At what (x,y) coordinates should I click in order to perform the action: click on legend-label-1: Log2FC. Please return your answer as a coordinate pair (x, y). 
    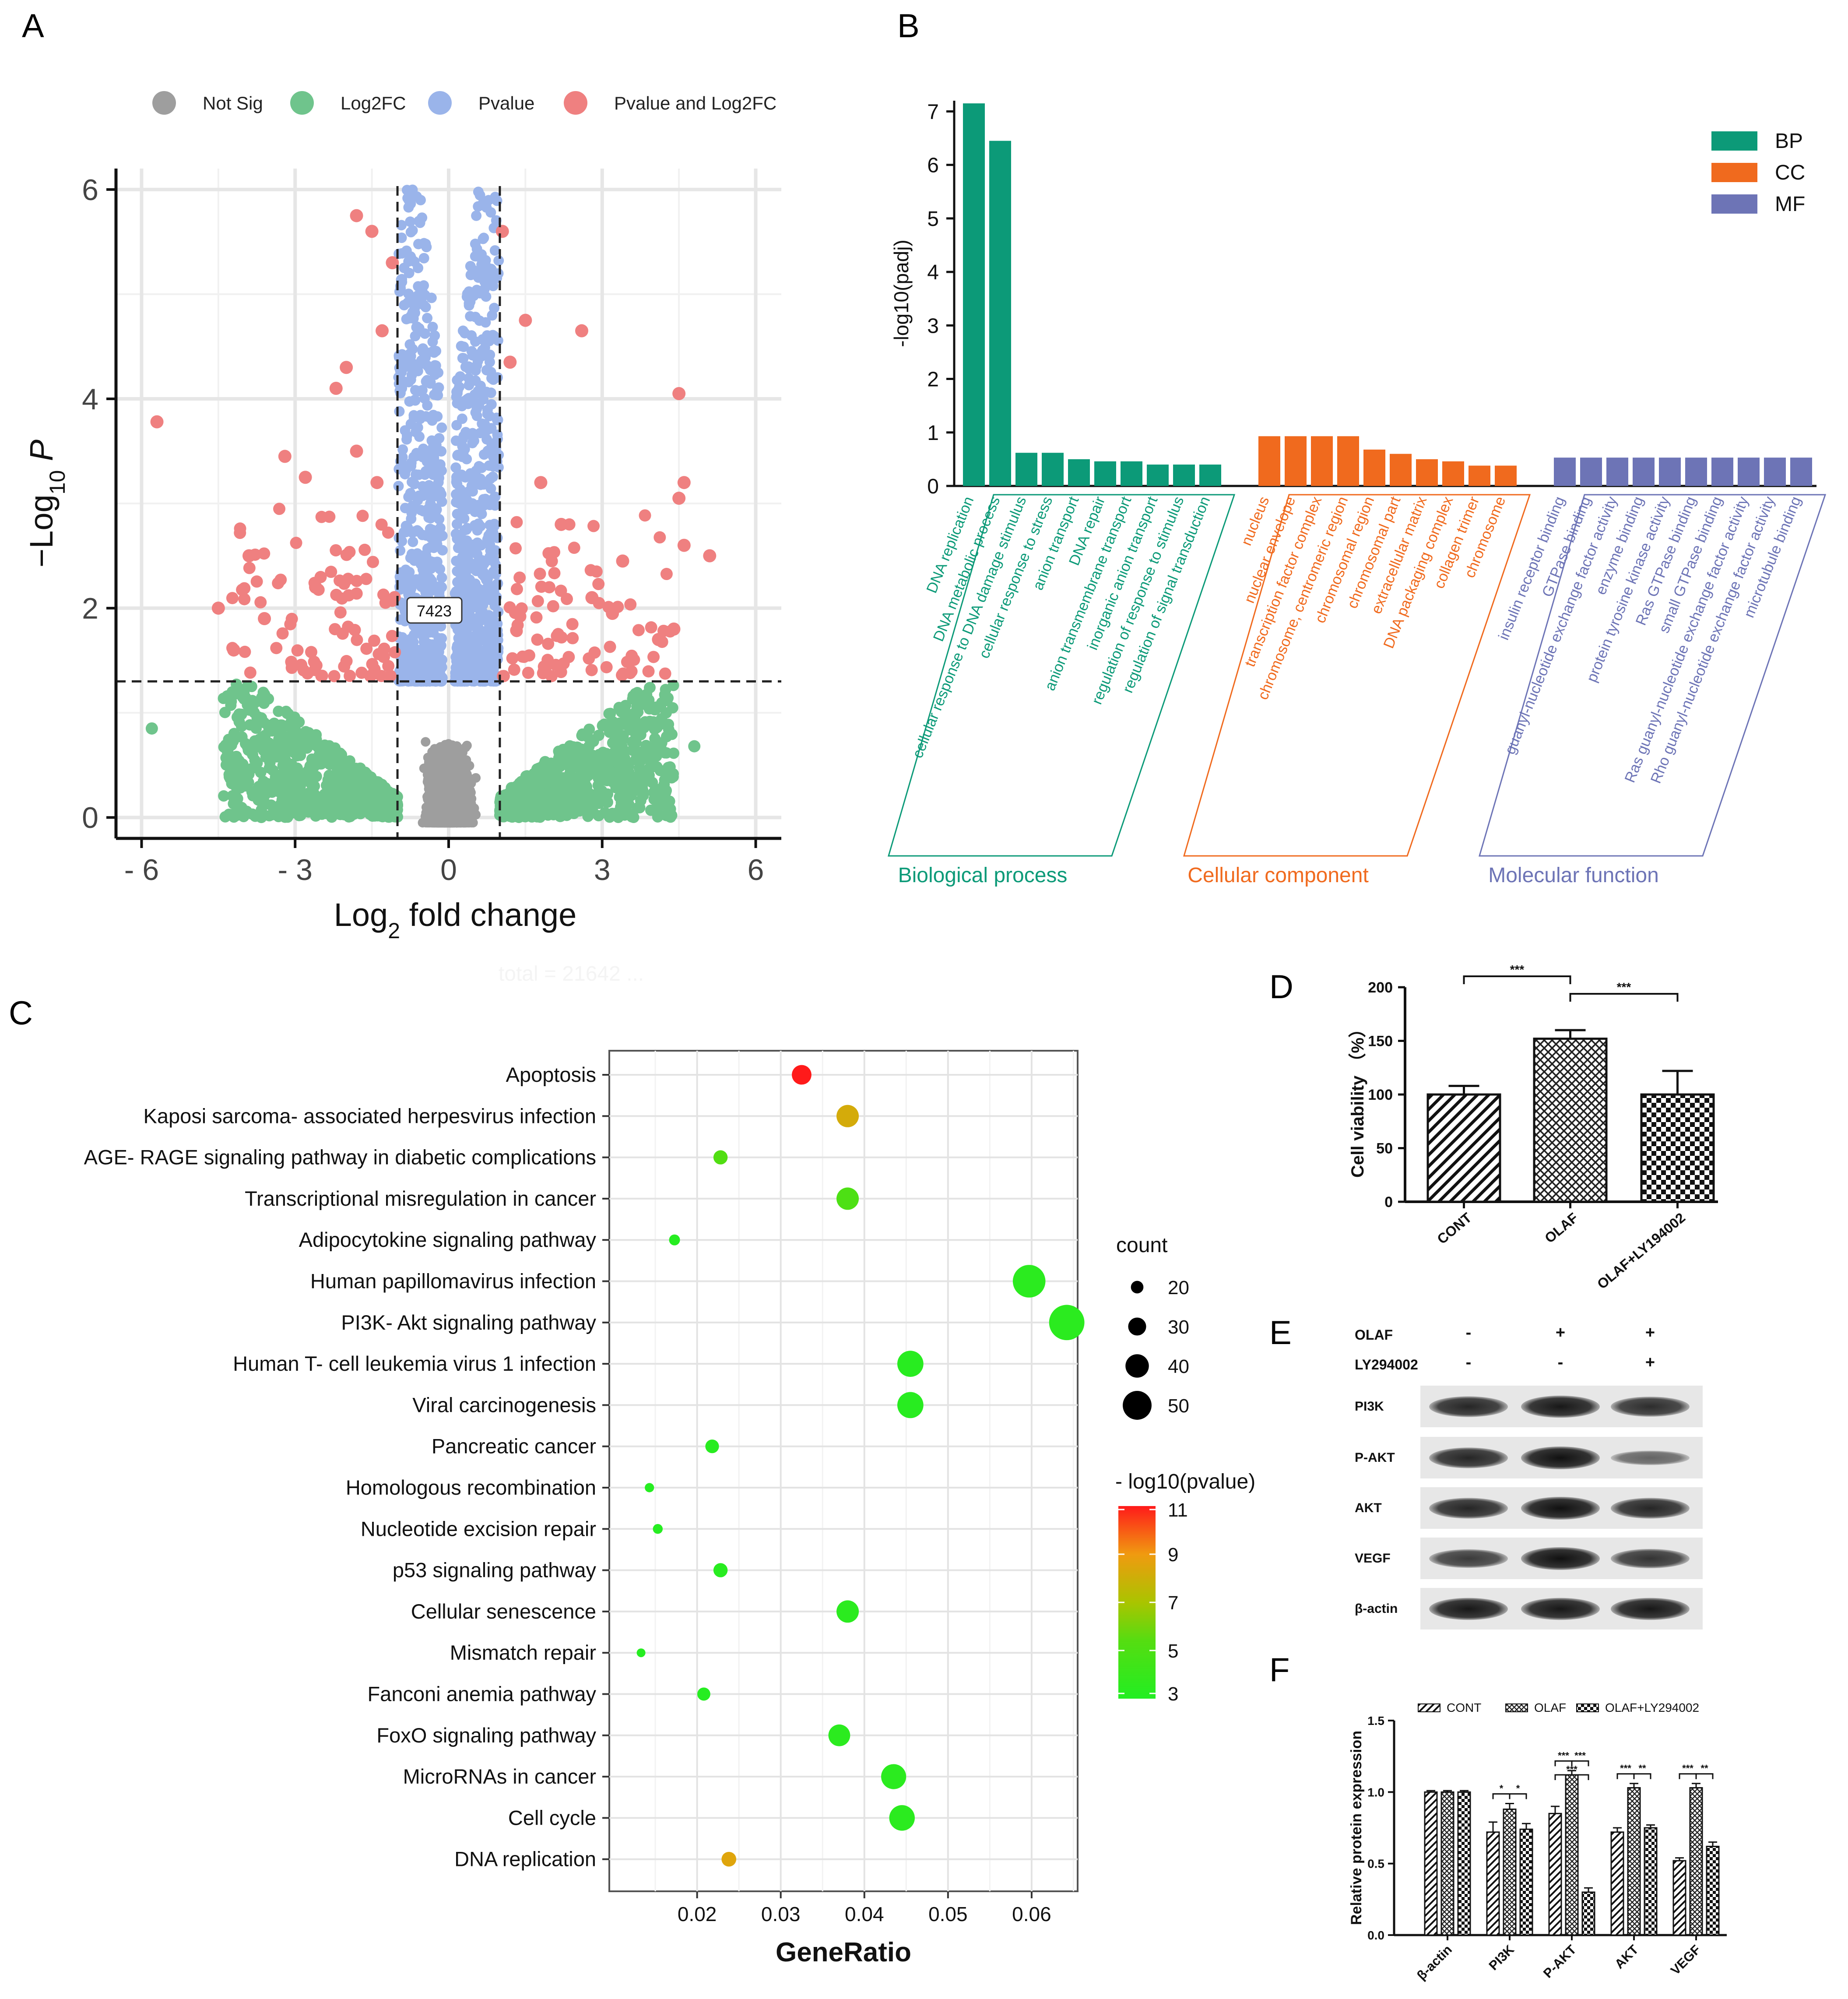
    Looking at the image, I should click on (374, 103).